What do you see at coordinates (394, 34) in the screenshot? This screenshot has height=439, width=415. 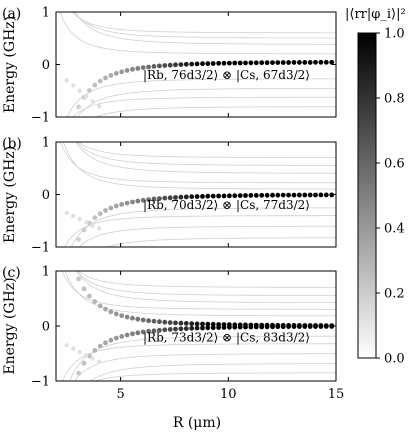 I see `colorbar-tick-label: 1.0` at bounding box center [394, 34].